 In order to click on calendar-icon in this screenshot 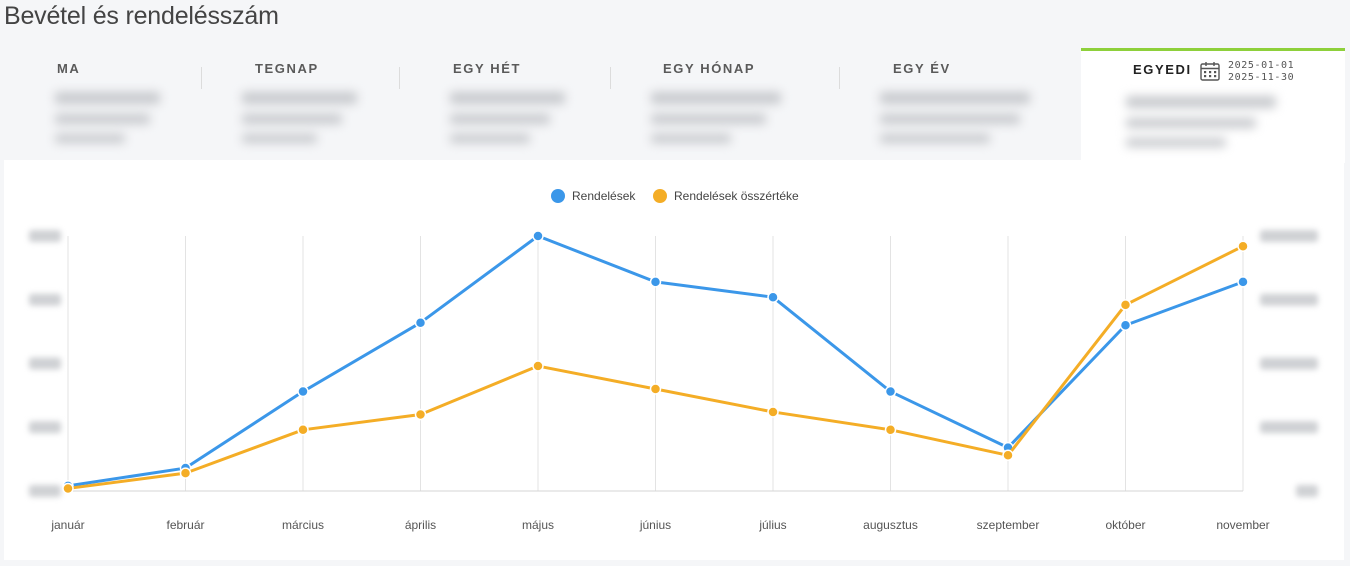, I will do `click(1210, 71)`.